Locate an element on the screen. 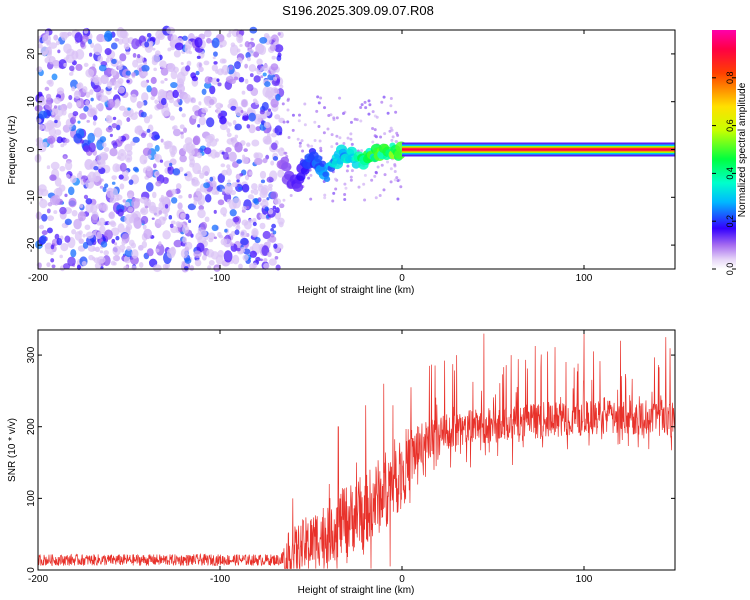 The image size is (750, 600). x-tick-label: -100 is located at coordinates (220, 278).